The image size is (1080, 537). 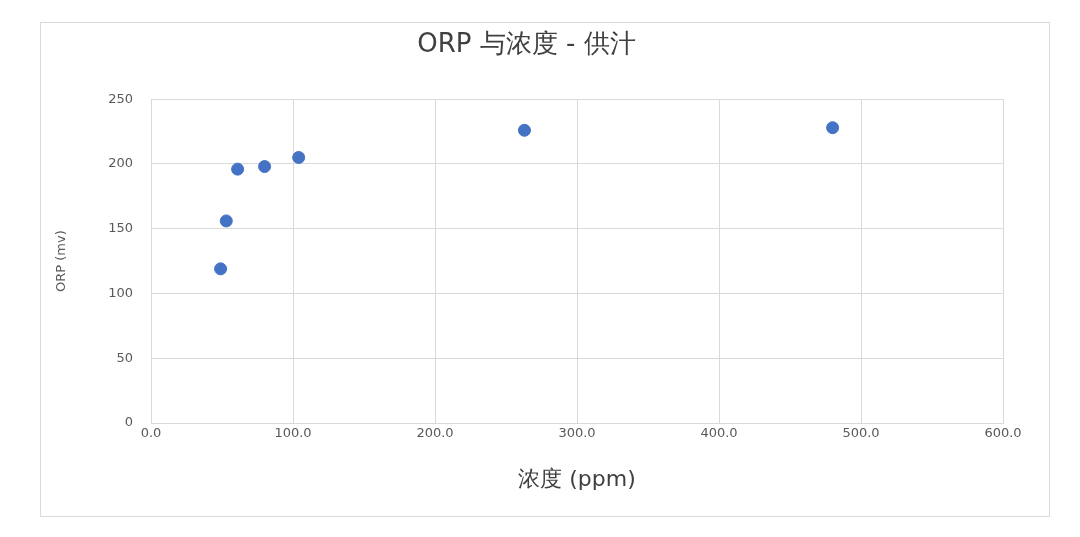 What do you see at coordinates (151, 433) in the screenshot?
I see `x-tick-label: 0.0` at bounding box center [151, 433].